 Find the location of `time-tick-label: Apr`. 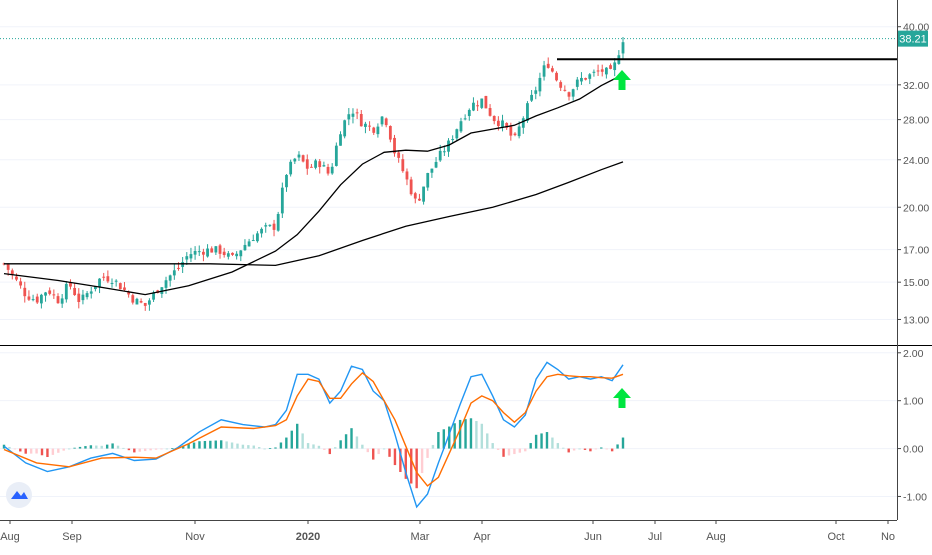

time-tick-label: Apr is located at coordinates (481, 537).